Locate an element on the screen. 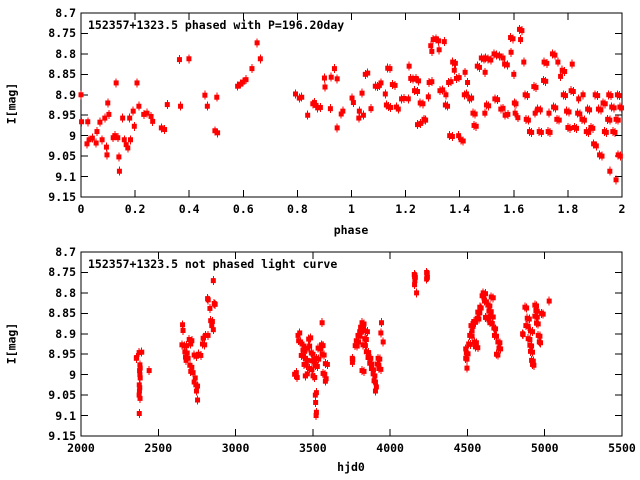 The image size is (640, 480). x-tick-label: 3500 is located at coordinates (312, 448).